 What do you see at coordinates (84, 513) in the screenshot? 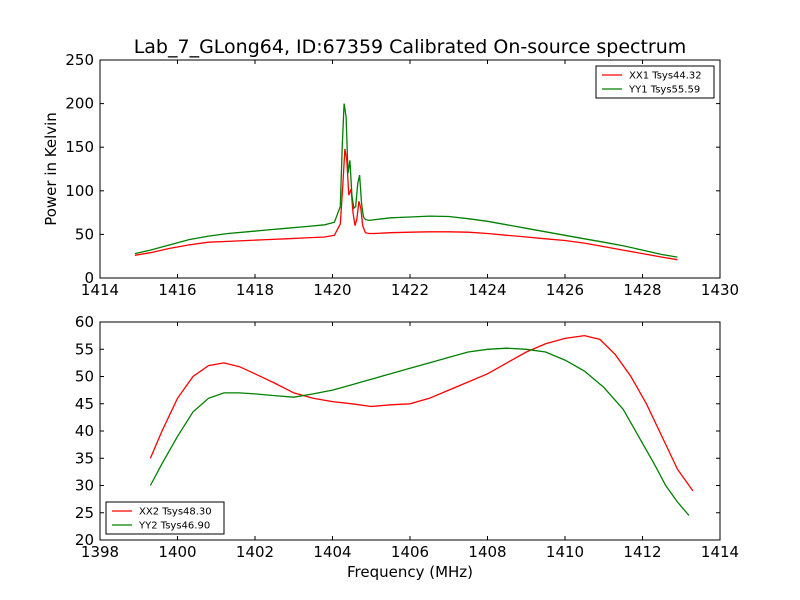
I see `y-tick-label: 25` at bounding box center [84, 513].